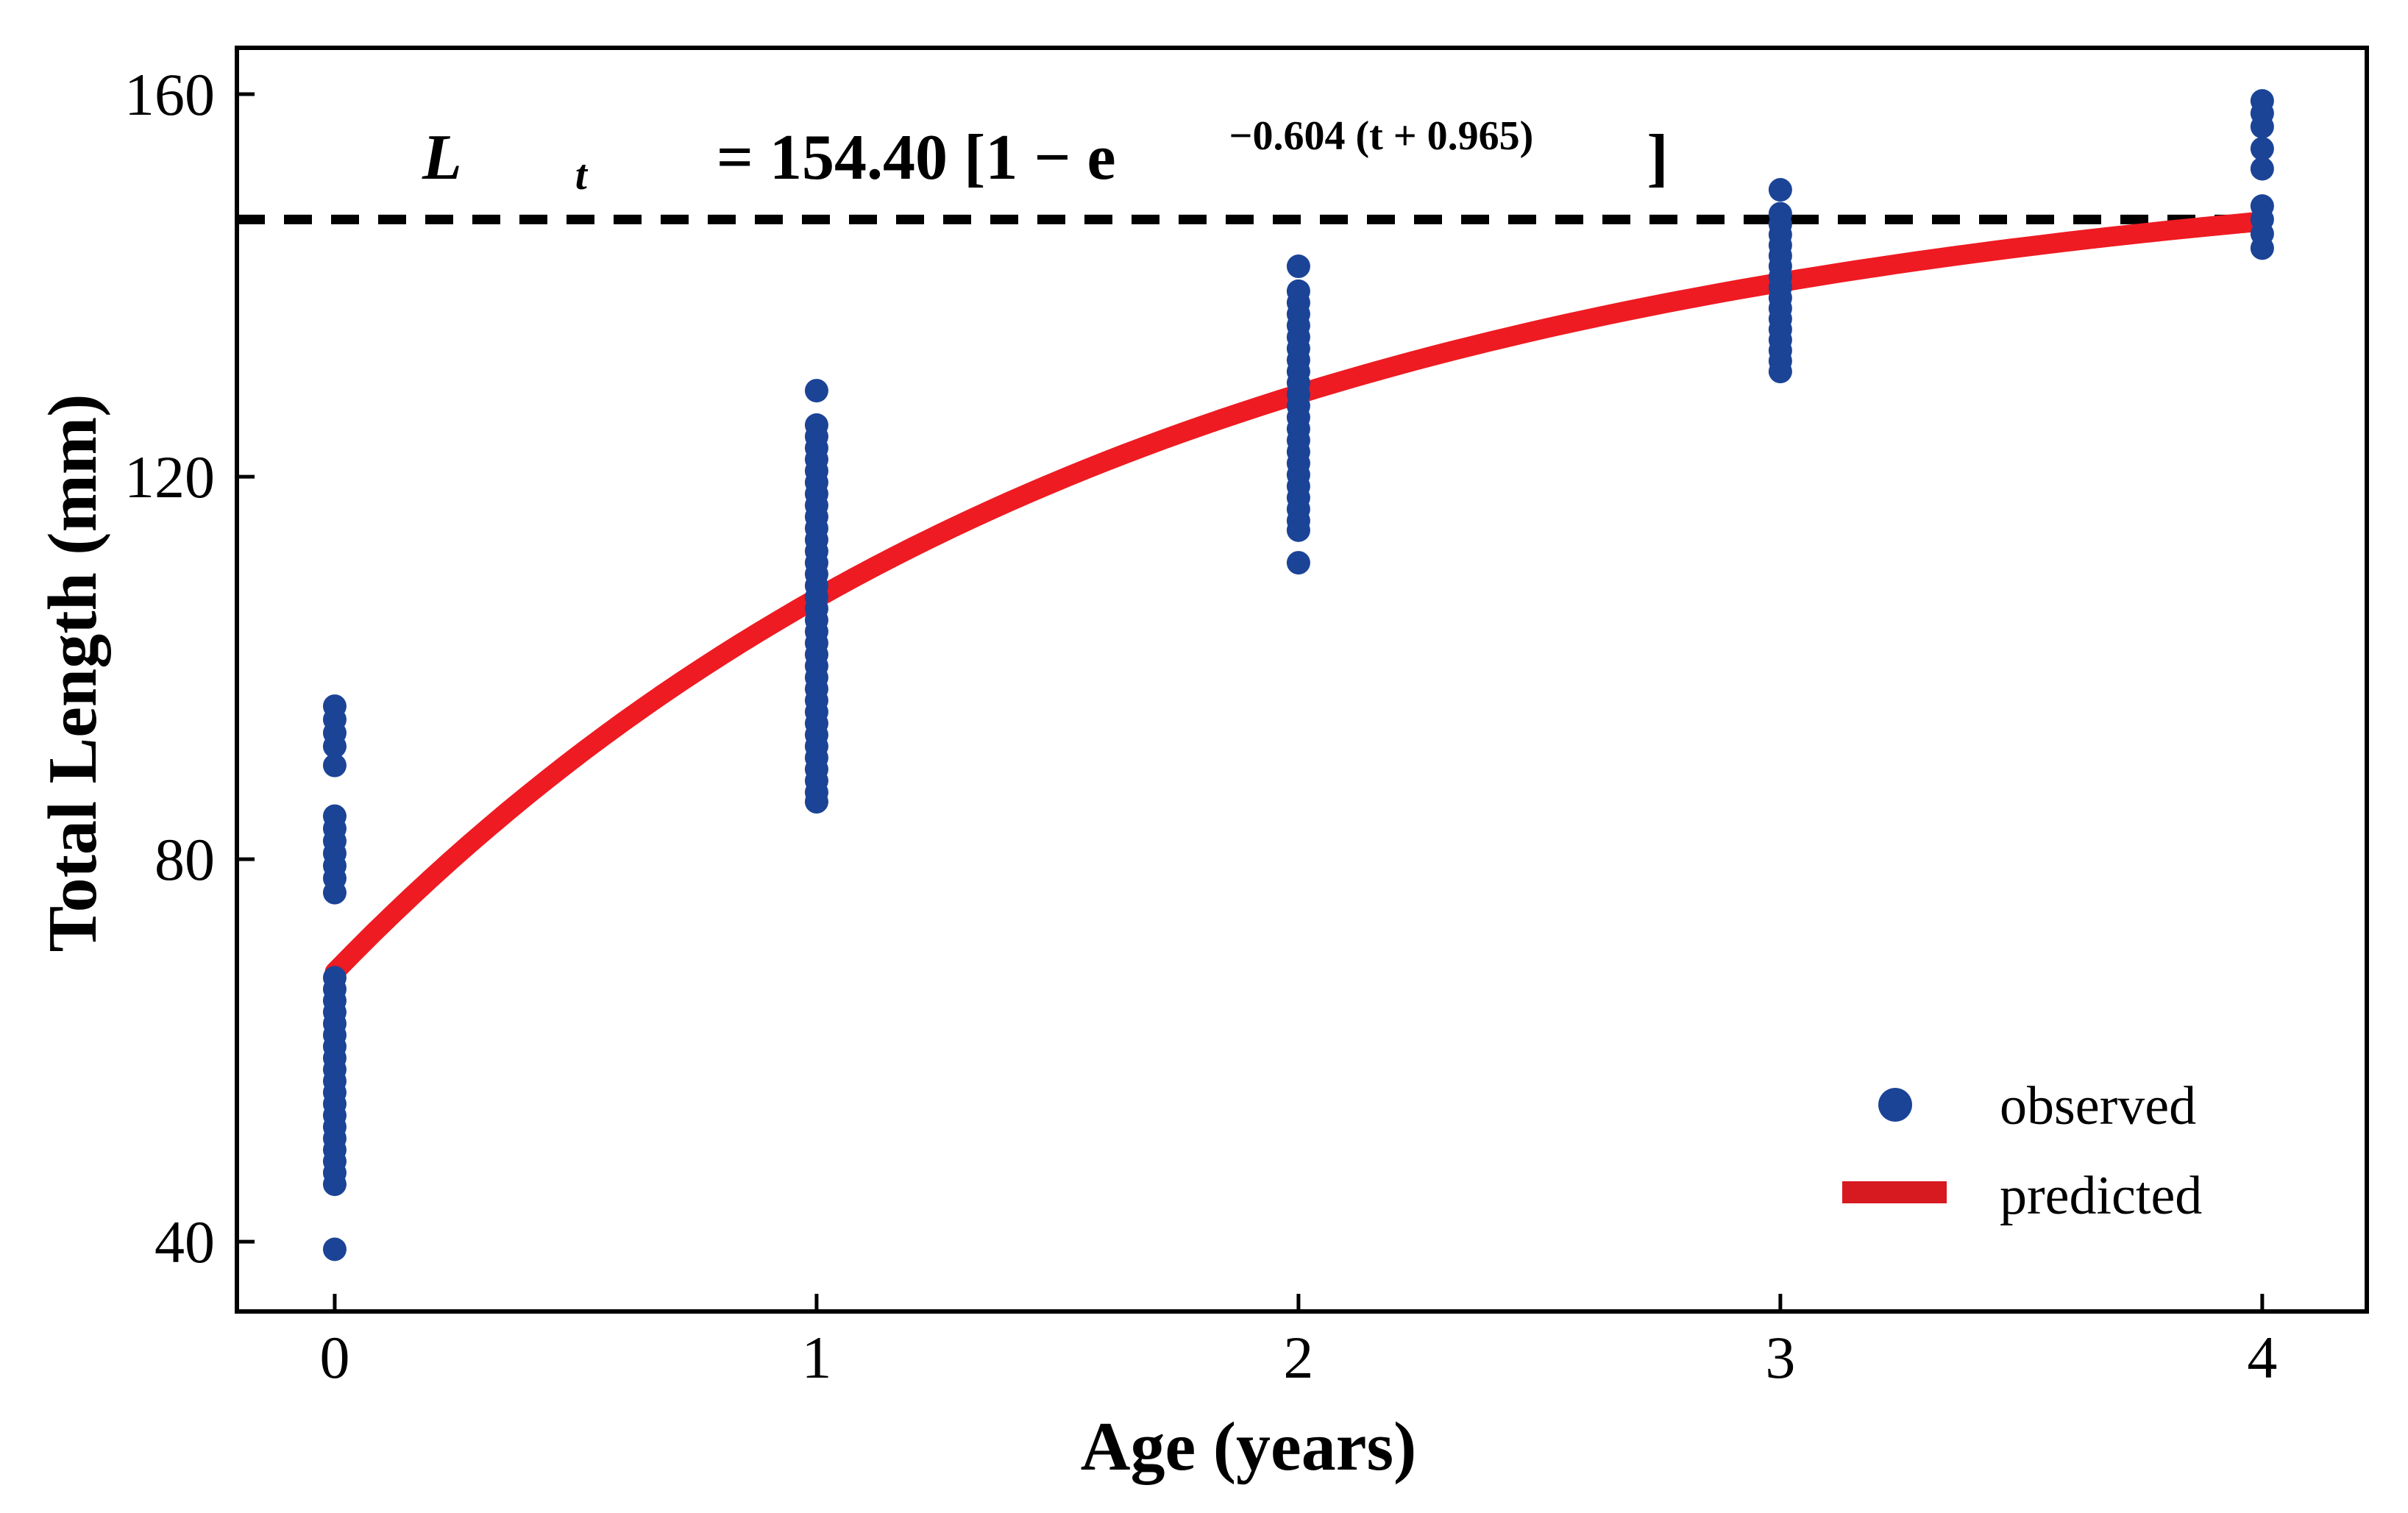 The image size is (2408, 1513). I want to click on equation-mid: = 154.40 [1 − e, so click(908, 157).